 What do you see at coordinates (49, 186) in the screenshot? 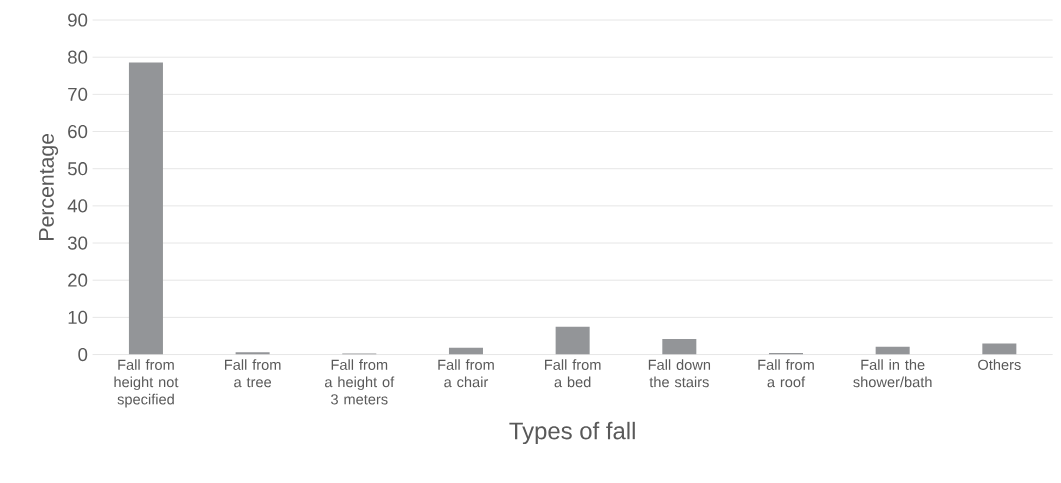
I see `y-axis-title: Percentage` at bounding box center [49, 186].